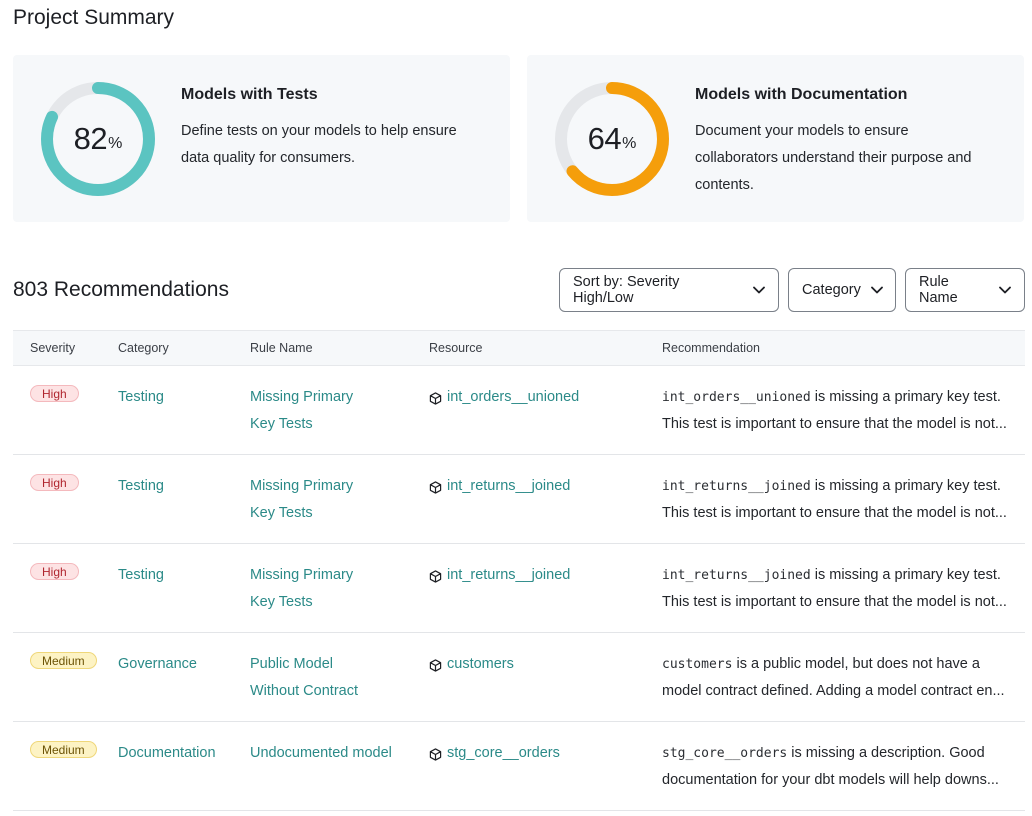  What do you see at coordinates (157, 664) in the screenshot?
I see `category-link: Governance` at bounding box center [157, 664].